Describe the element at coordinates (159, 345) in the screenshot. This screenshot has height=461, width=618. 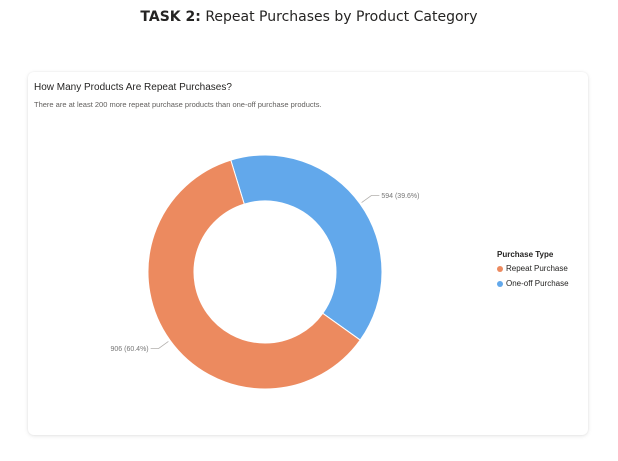
I see `leader-line-repeat-purchase` at that location.